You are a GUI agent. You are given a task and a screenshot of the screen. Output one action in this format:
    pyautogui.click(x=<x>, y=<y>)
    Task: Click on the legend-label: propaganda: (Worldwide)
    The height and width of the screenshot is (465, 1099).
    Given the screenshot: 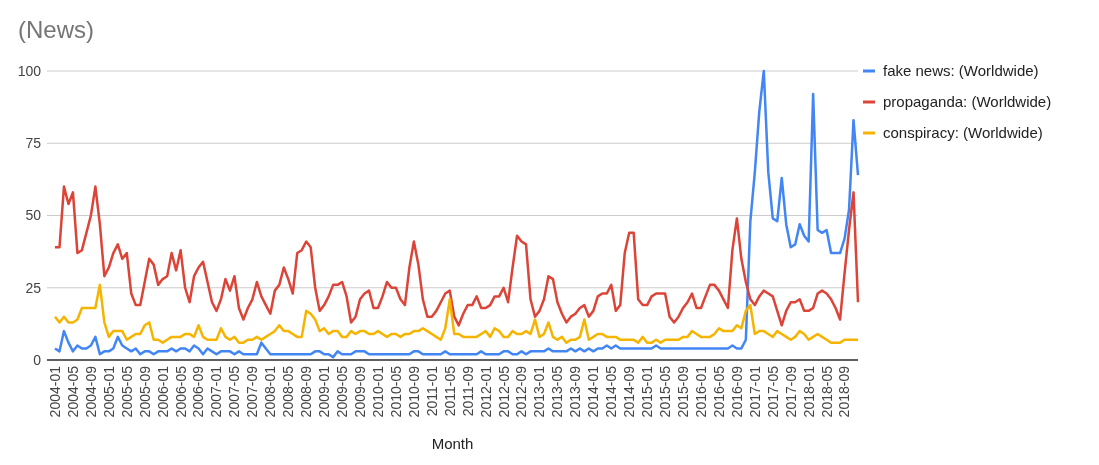 What is the action you would take?
    pyautogui.click(x=967, y=102)
    